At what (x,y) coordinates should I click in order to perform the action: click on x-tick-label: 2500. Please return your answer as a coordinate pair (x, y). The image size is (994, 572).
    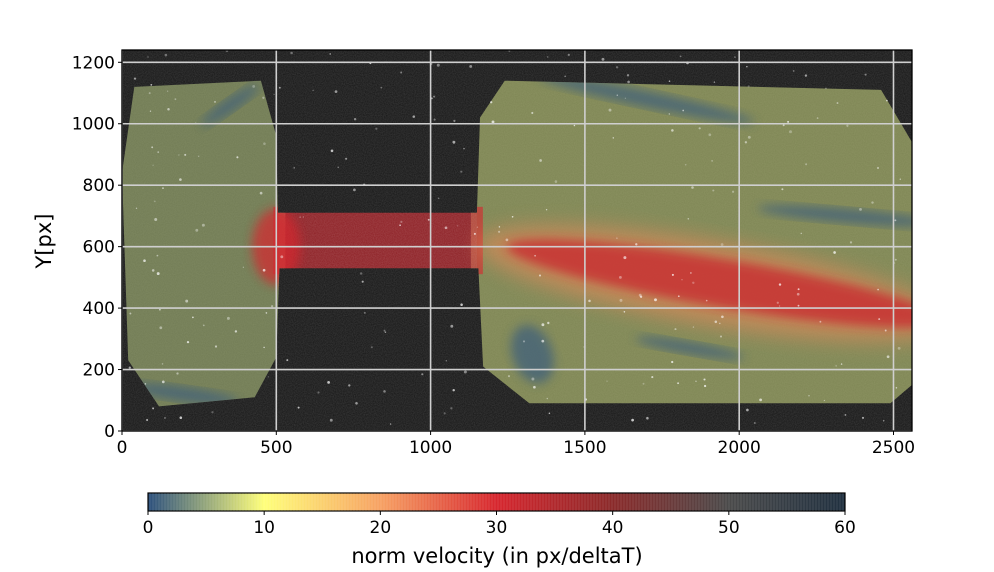
    Looking at the image, I should click on (893, 448).